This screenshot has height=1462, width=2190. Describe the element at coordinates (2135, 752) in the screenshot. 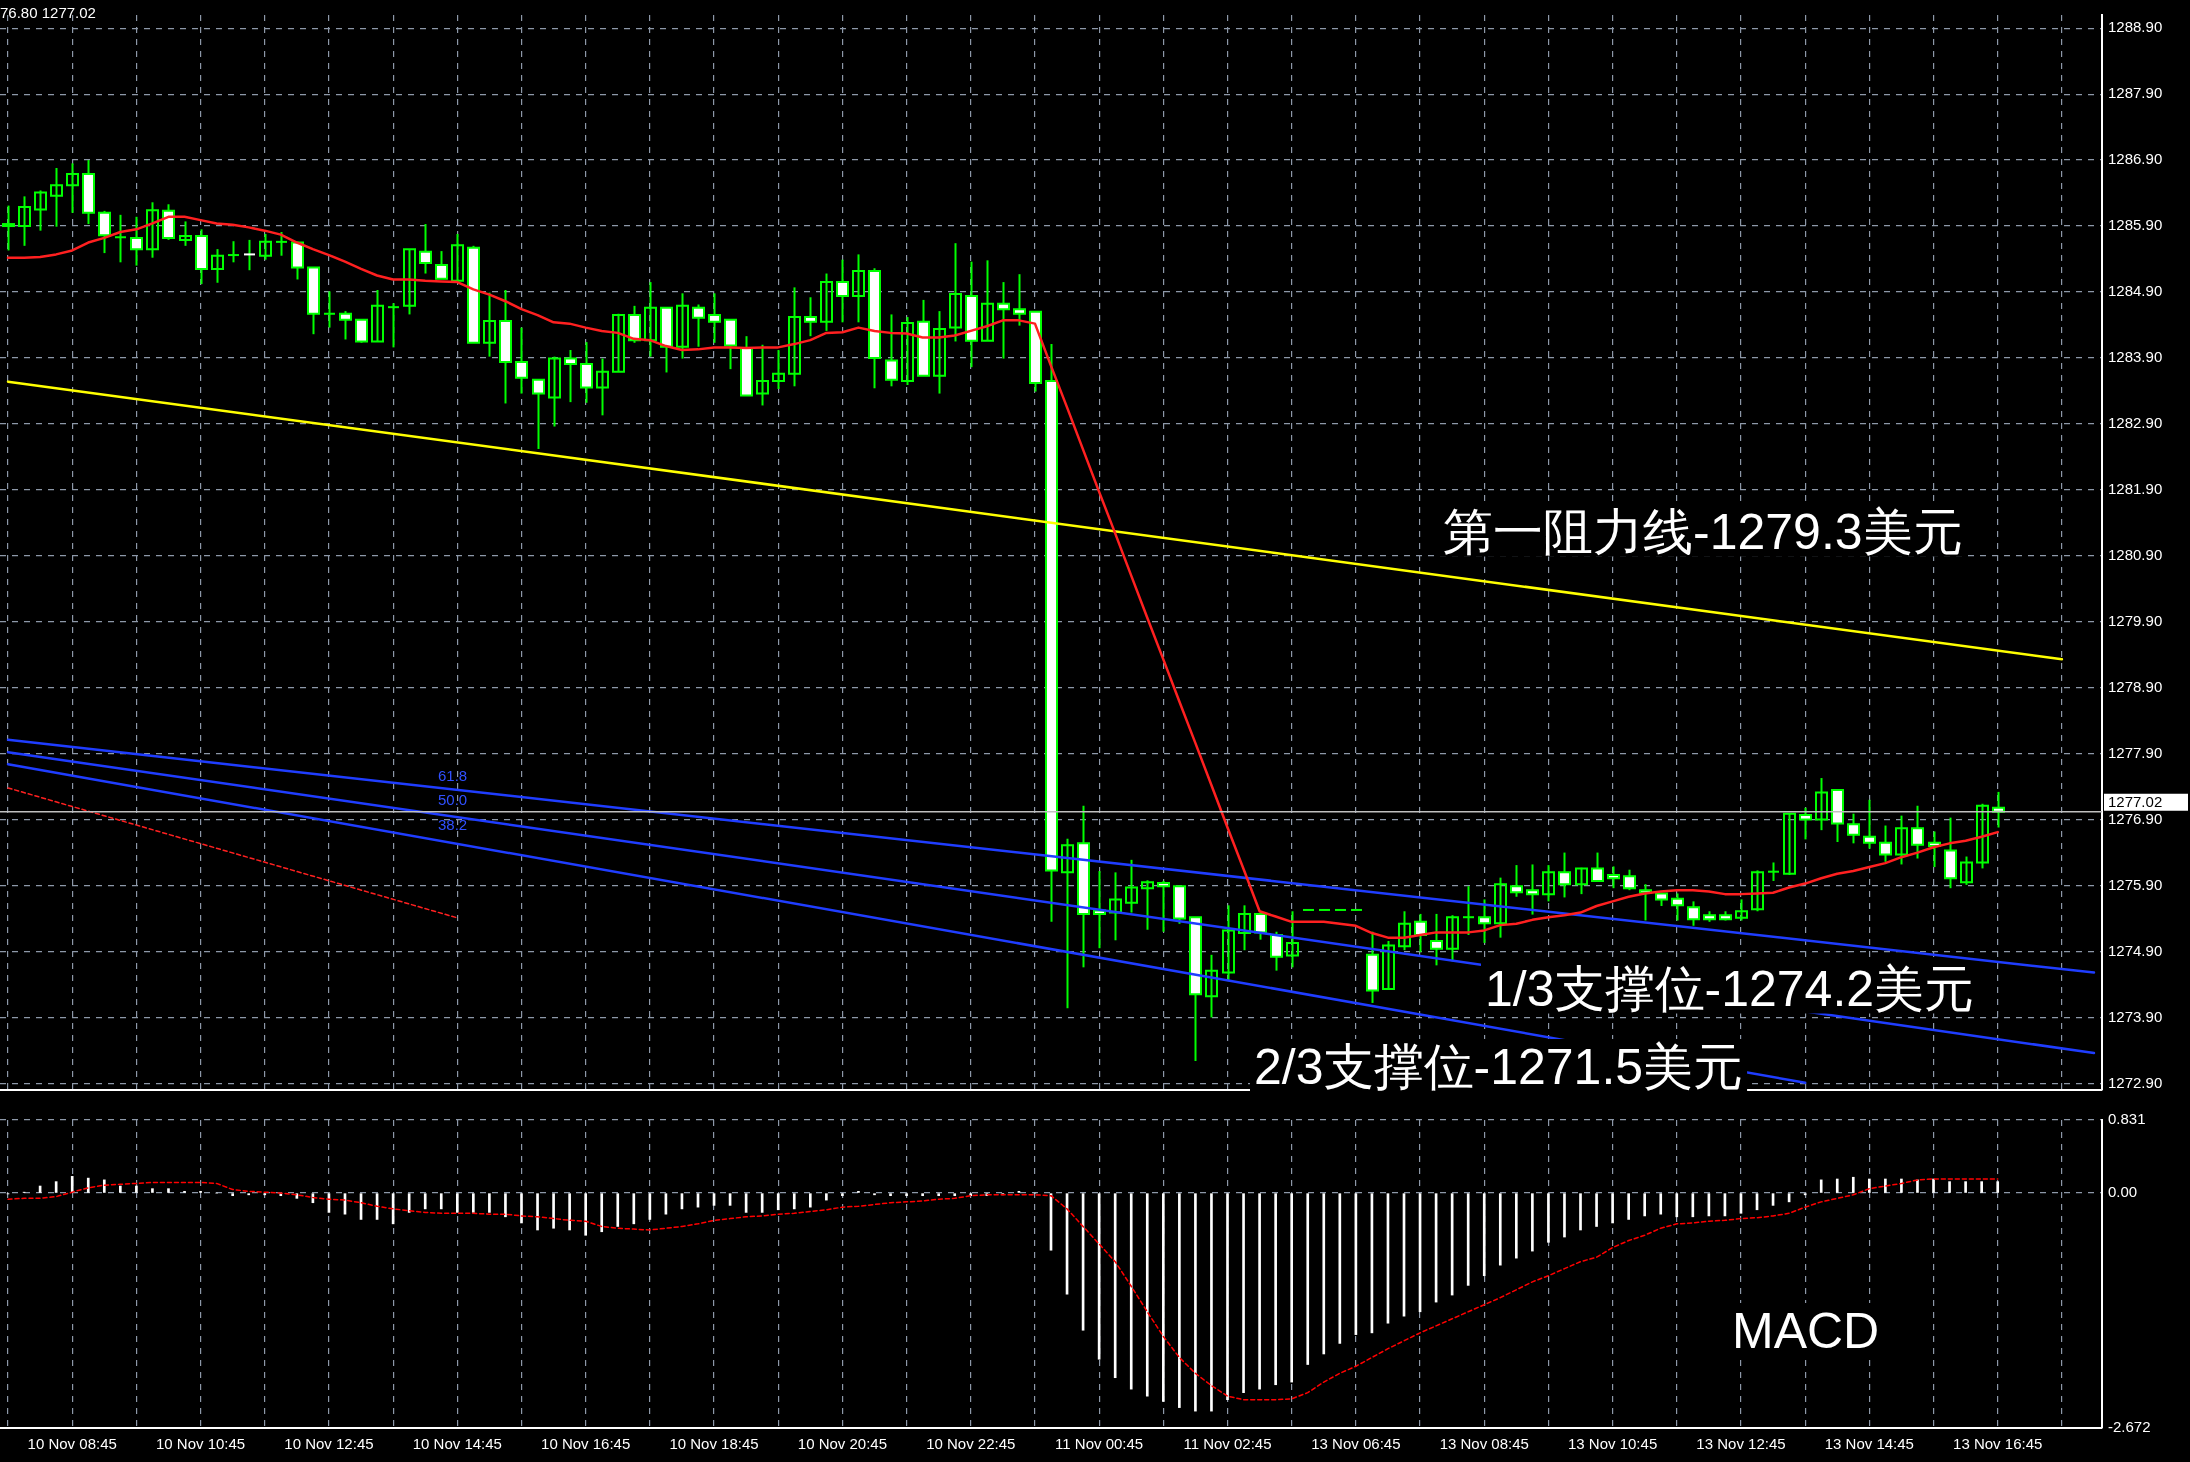

I see `y-tick-label: 1277.90` at that location.